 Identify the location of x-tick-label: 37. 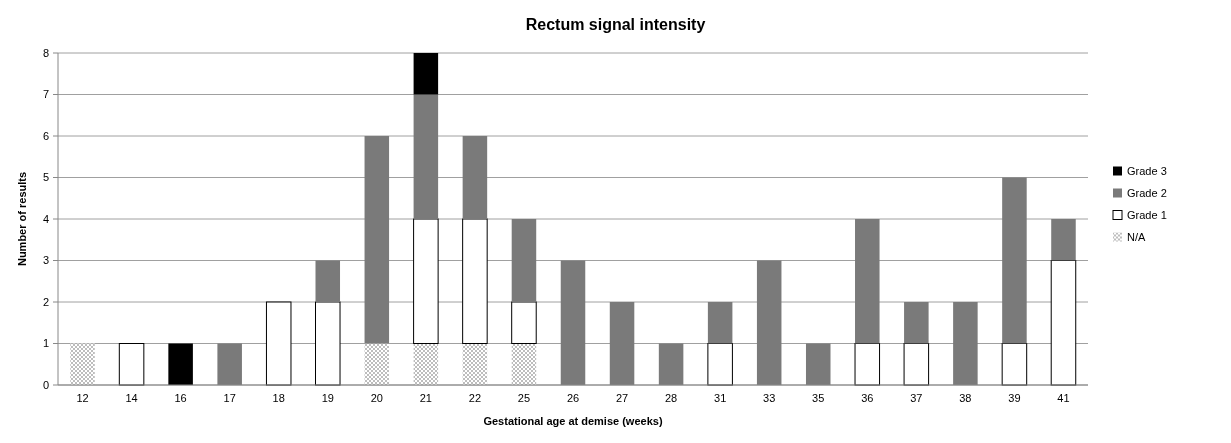
(916, 398).